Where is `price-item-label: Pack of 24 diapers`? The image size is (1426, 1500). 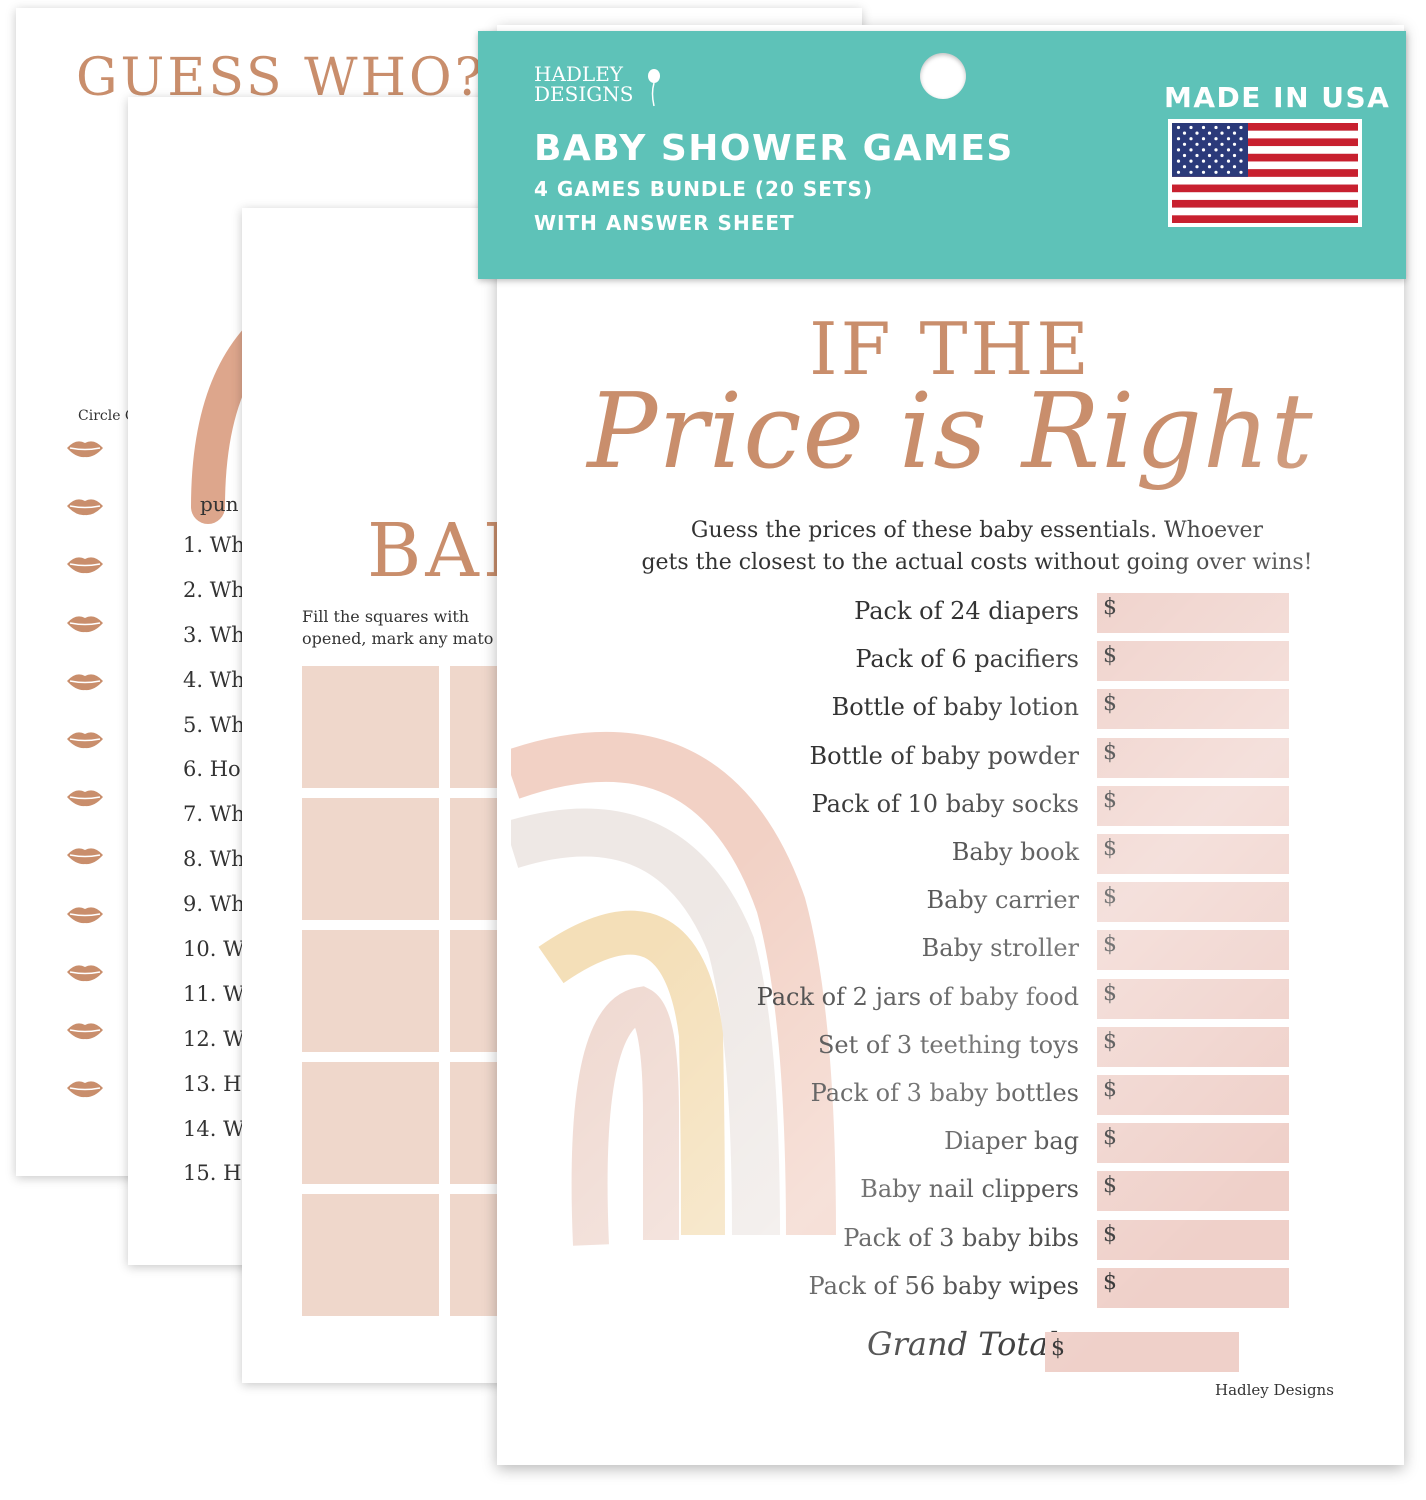
price-item-label: Pack of 24 diapers is located at coordinates (966, 611).